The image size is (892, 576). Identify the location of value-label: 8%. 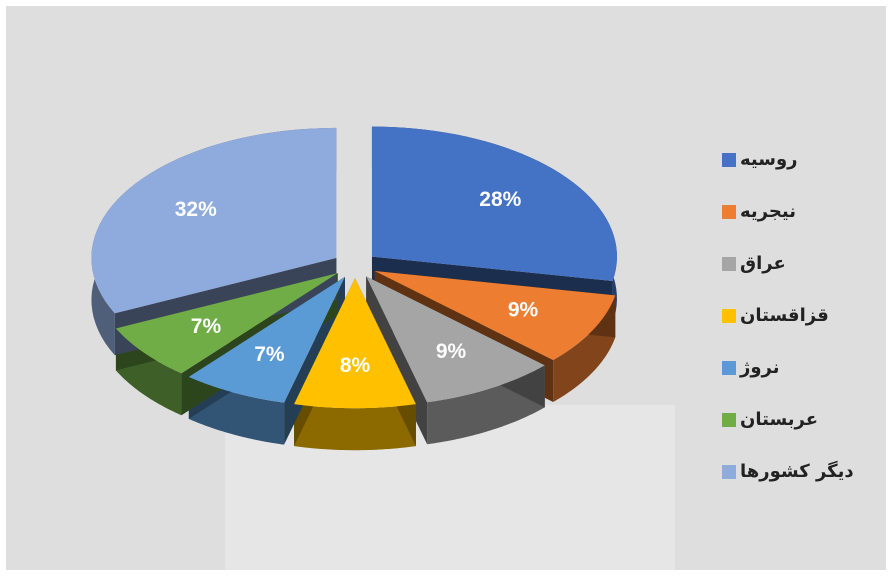
(355, 365).